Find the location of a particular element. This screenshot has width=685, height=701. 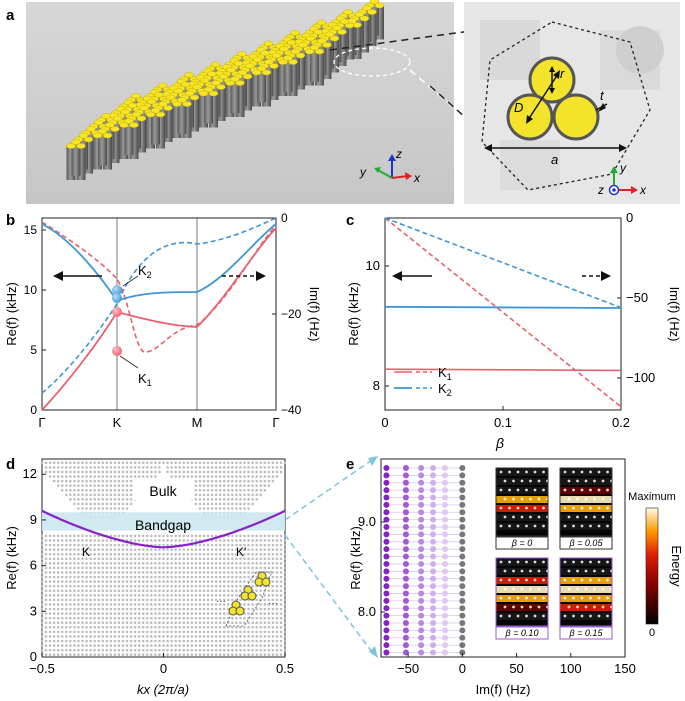

panel-e-label: e is located at coordinates (350, 464).